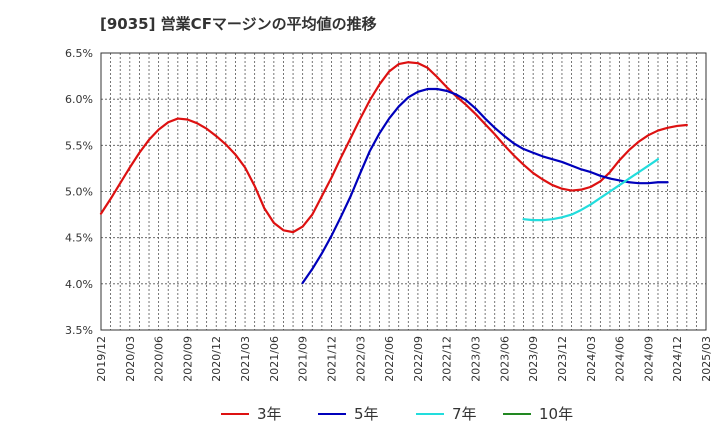 The image size is (720, 440). What do you see at coordinates (348, 413) in the screenshot?
I see `legend-item: 5年` at bounding box center [348, 413].